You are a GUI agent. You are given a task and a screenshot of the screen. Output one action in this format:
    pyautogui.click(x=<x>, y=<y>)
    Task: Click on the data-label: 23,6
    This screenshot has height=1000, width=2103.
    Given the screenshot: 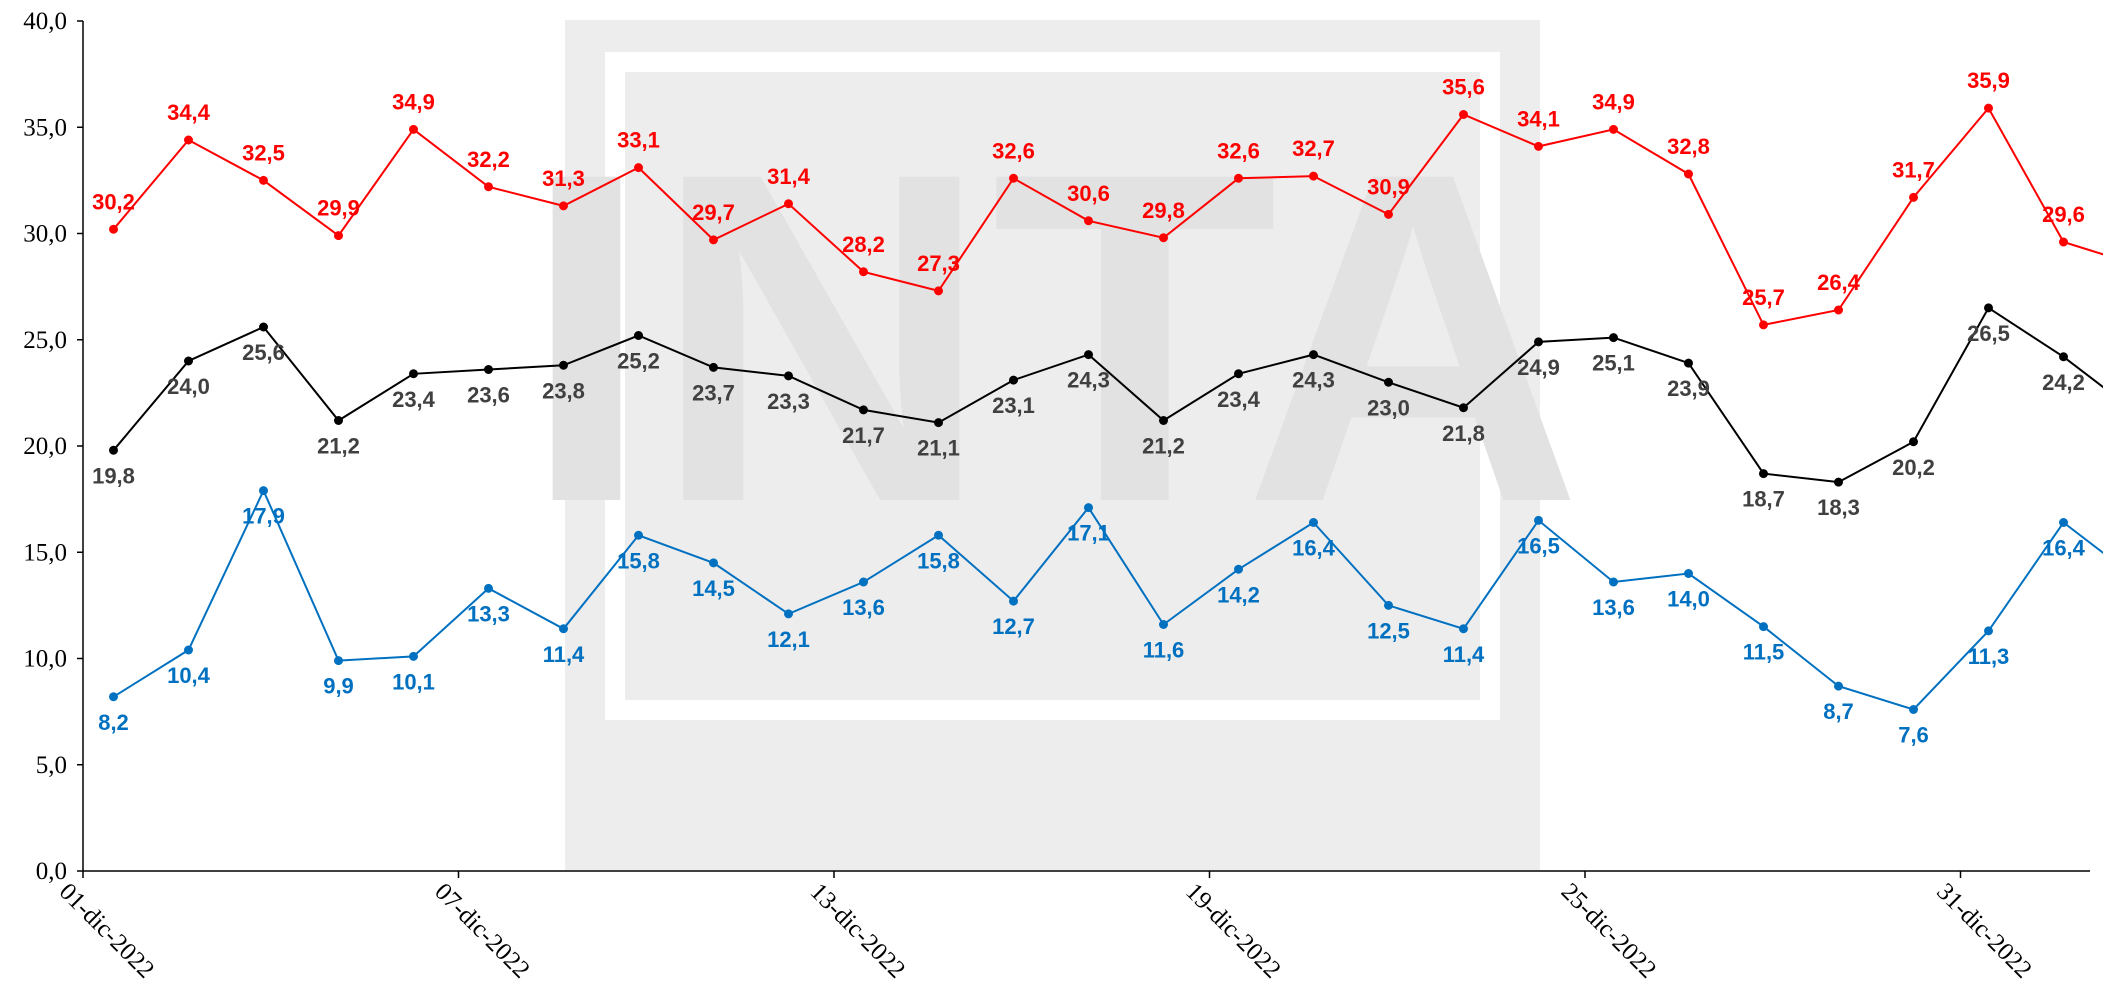 What is the action you would take?
    pyautogui.click(x=488, y=395)
    